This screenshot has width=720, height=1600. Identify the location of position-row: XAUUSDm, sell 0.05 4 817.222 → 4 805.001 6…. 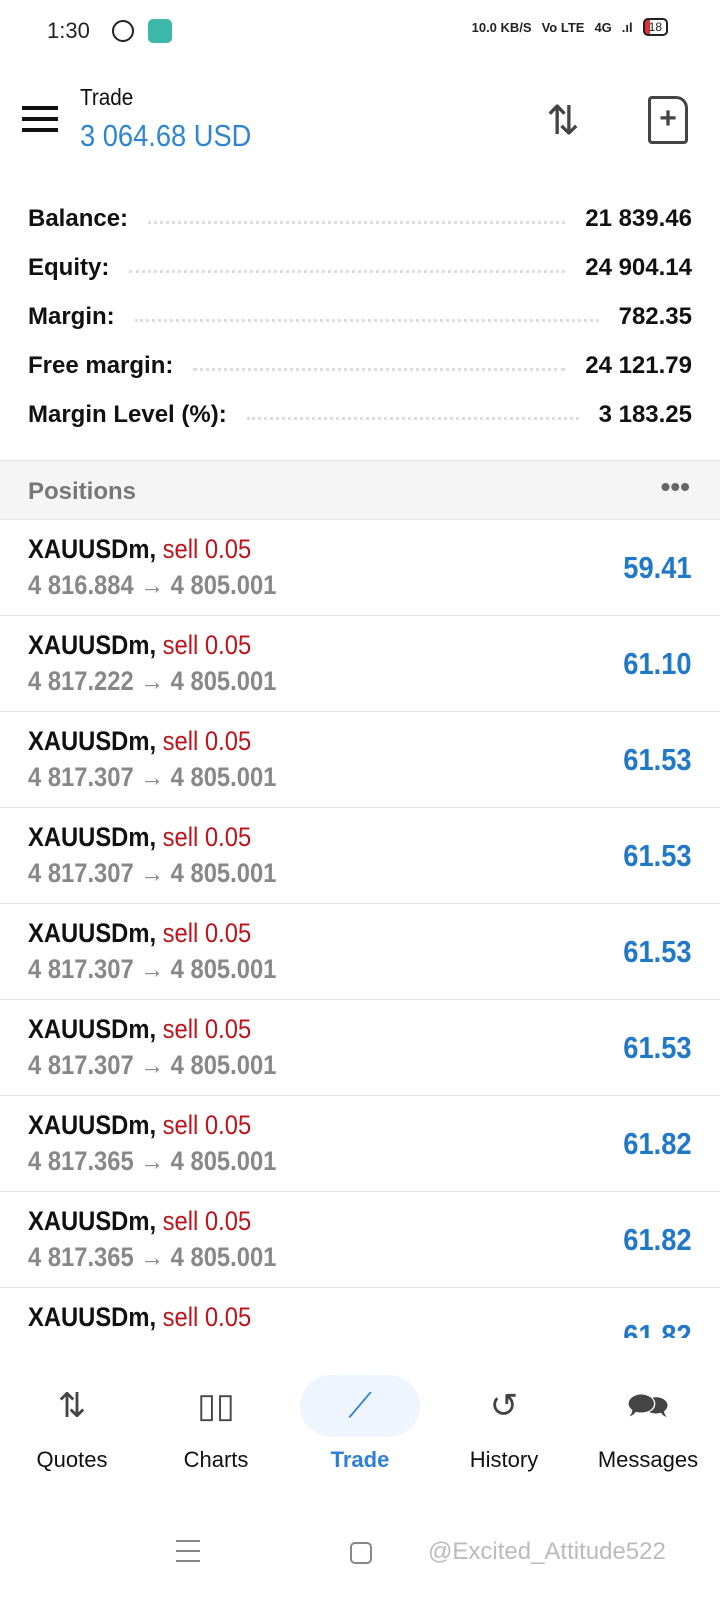
(360, 664).